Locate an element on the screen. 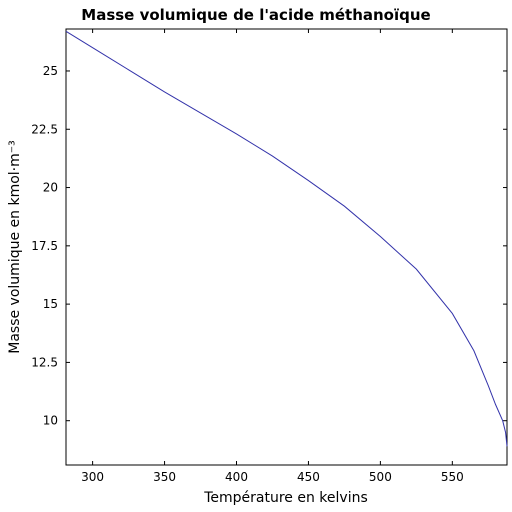 The height and width of the screenshot is (512, 512). x-tick-label: 550 is located at coordinates (452, 477).